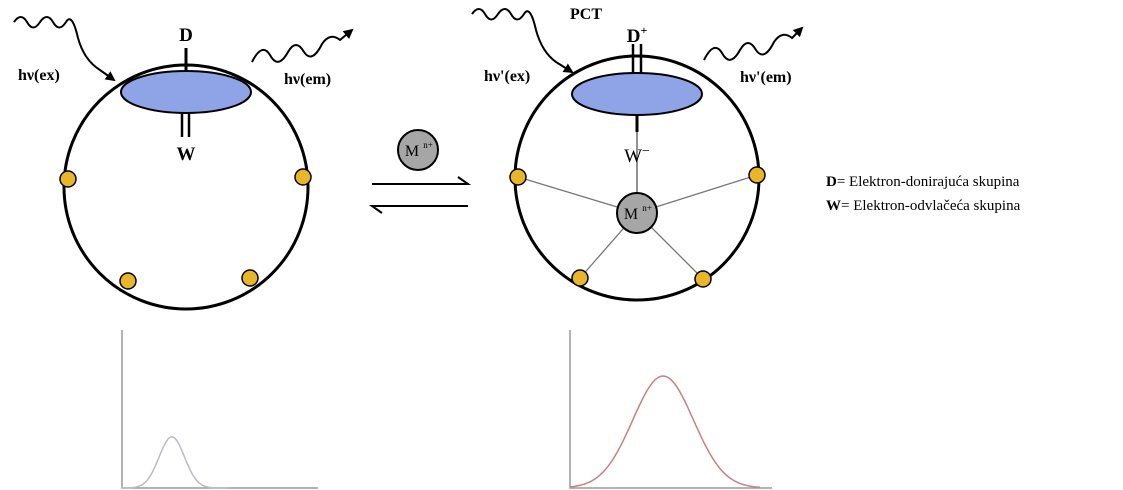 This screenshot has height=490, width=1123. I want to click on left-excitation-label: hν(ex), so click(39, 75).